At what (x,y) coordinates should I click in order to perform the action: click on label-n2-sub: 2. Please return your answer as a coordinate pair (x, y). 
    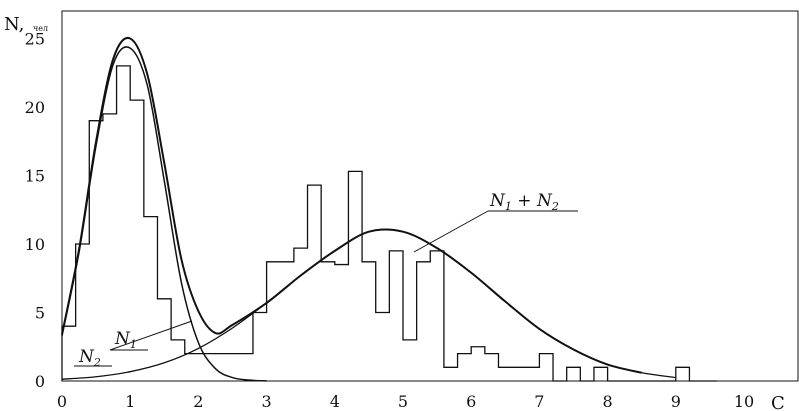
    Looking at the image, I should click on (97, 362).